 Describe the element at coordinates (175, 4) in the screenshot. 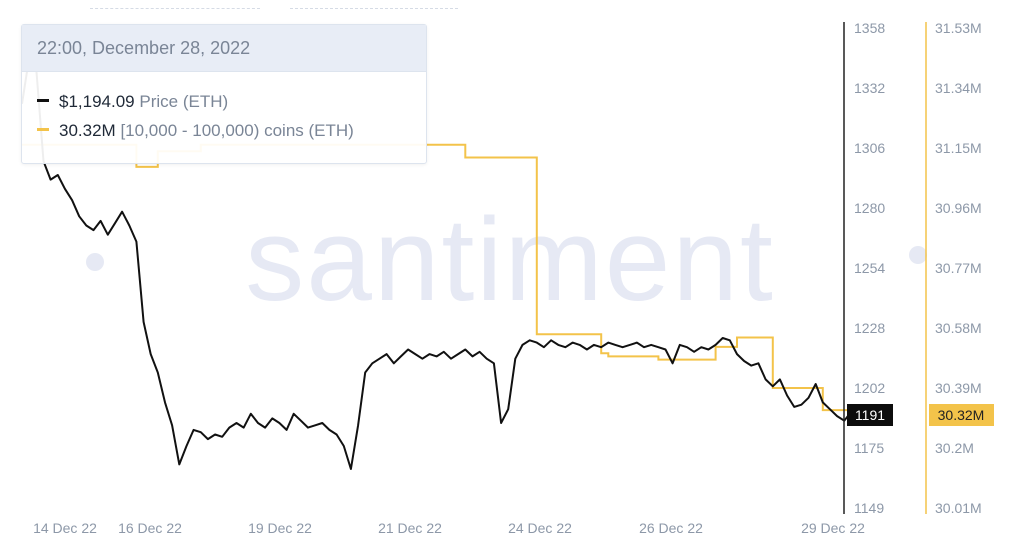

I see `top-tab-left` at that location.